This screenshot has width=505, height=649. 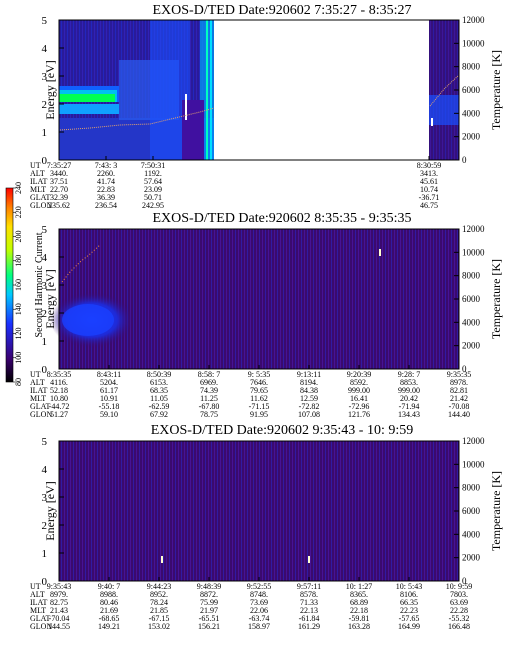 I want to click on panel-1-title: EXOS-D/TED Date:920602 7:35:27 - 8:35:27, so click(x=282, y=10).